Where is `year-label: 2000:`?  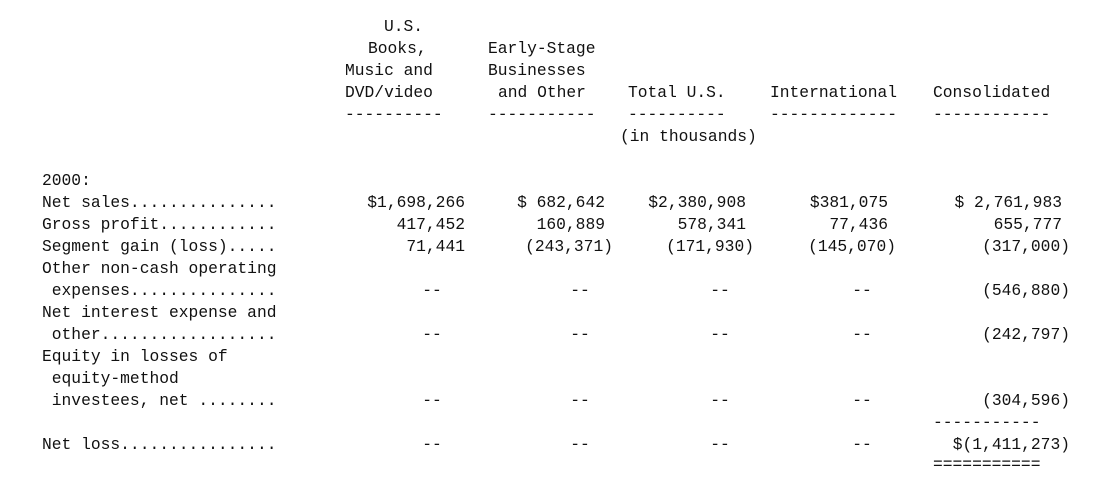 year-label: 2000: is located at coordinates (66, 180).